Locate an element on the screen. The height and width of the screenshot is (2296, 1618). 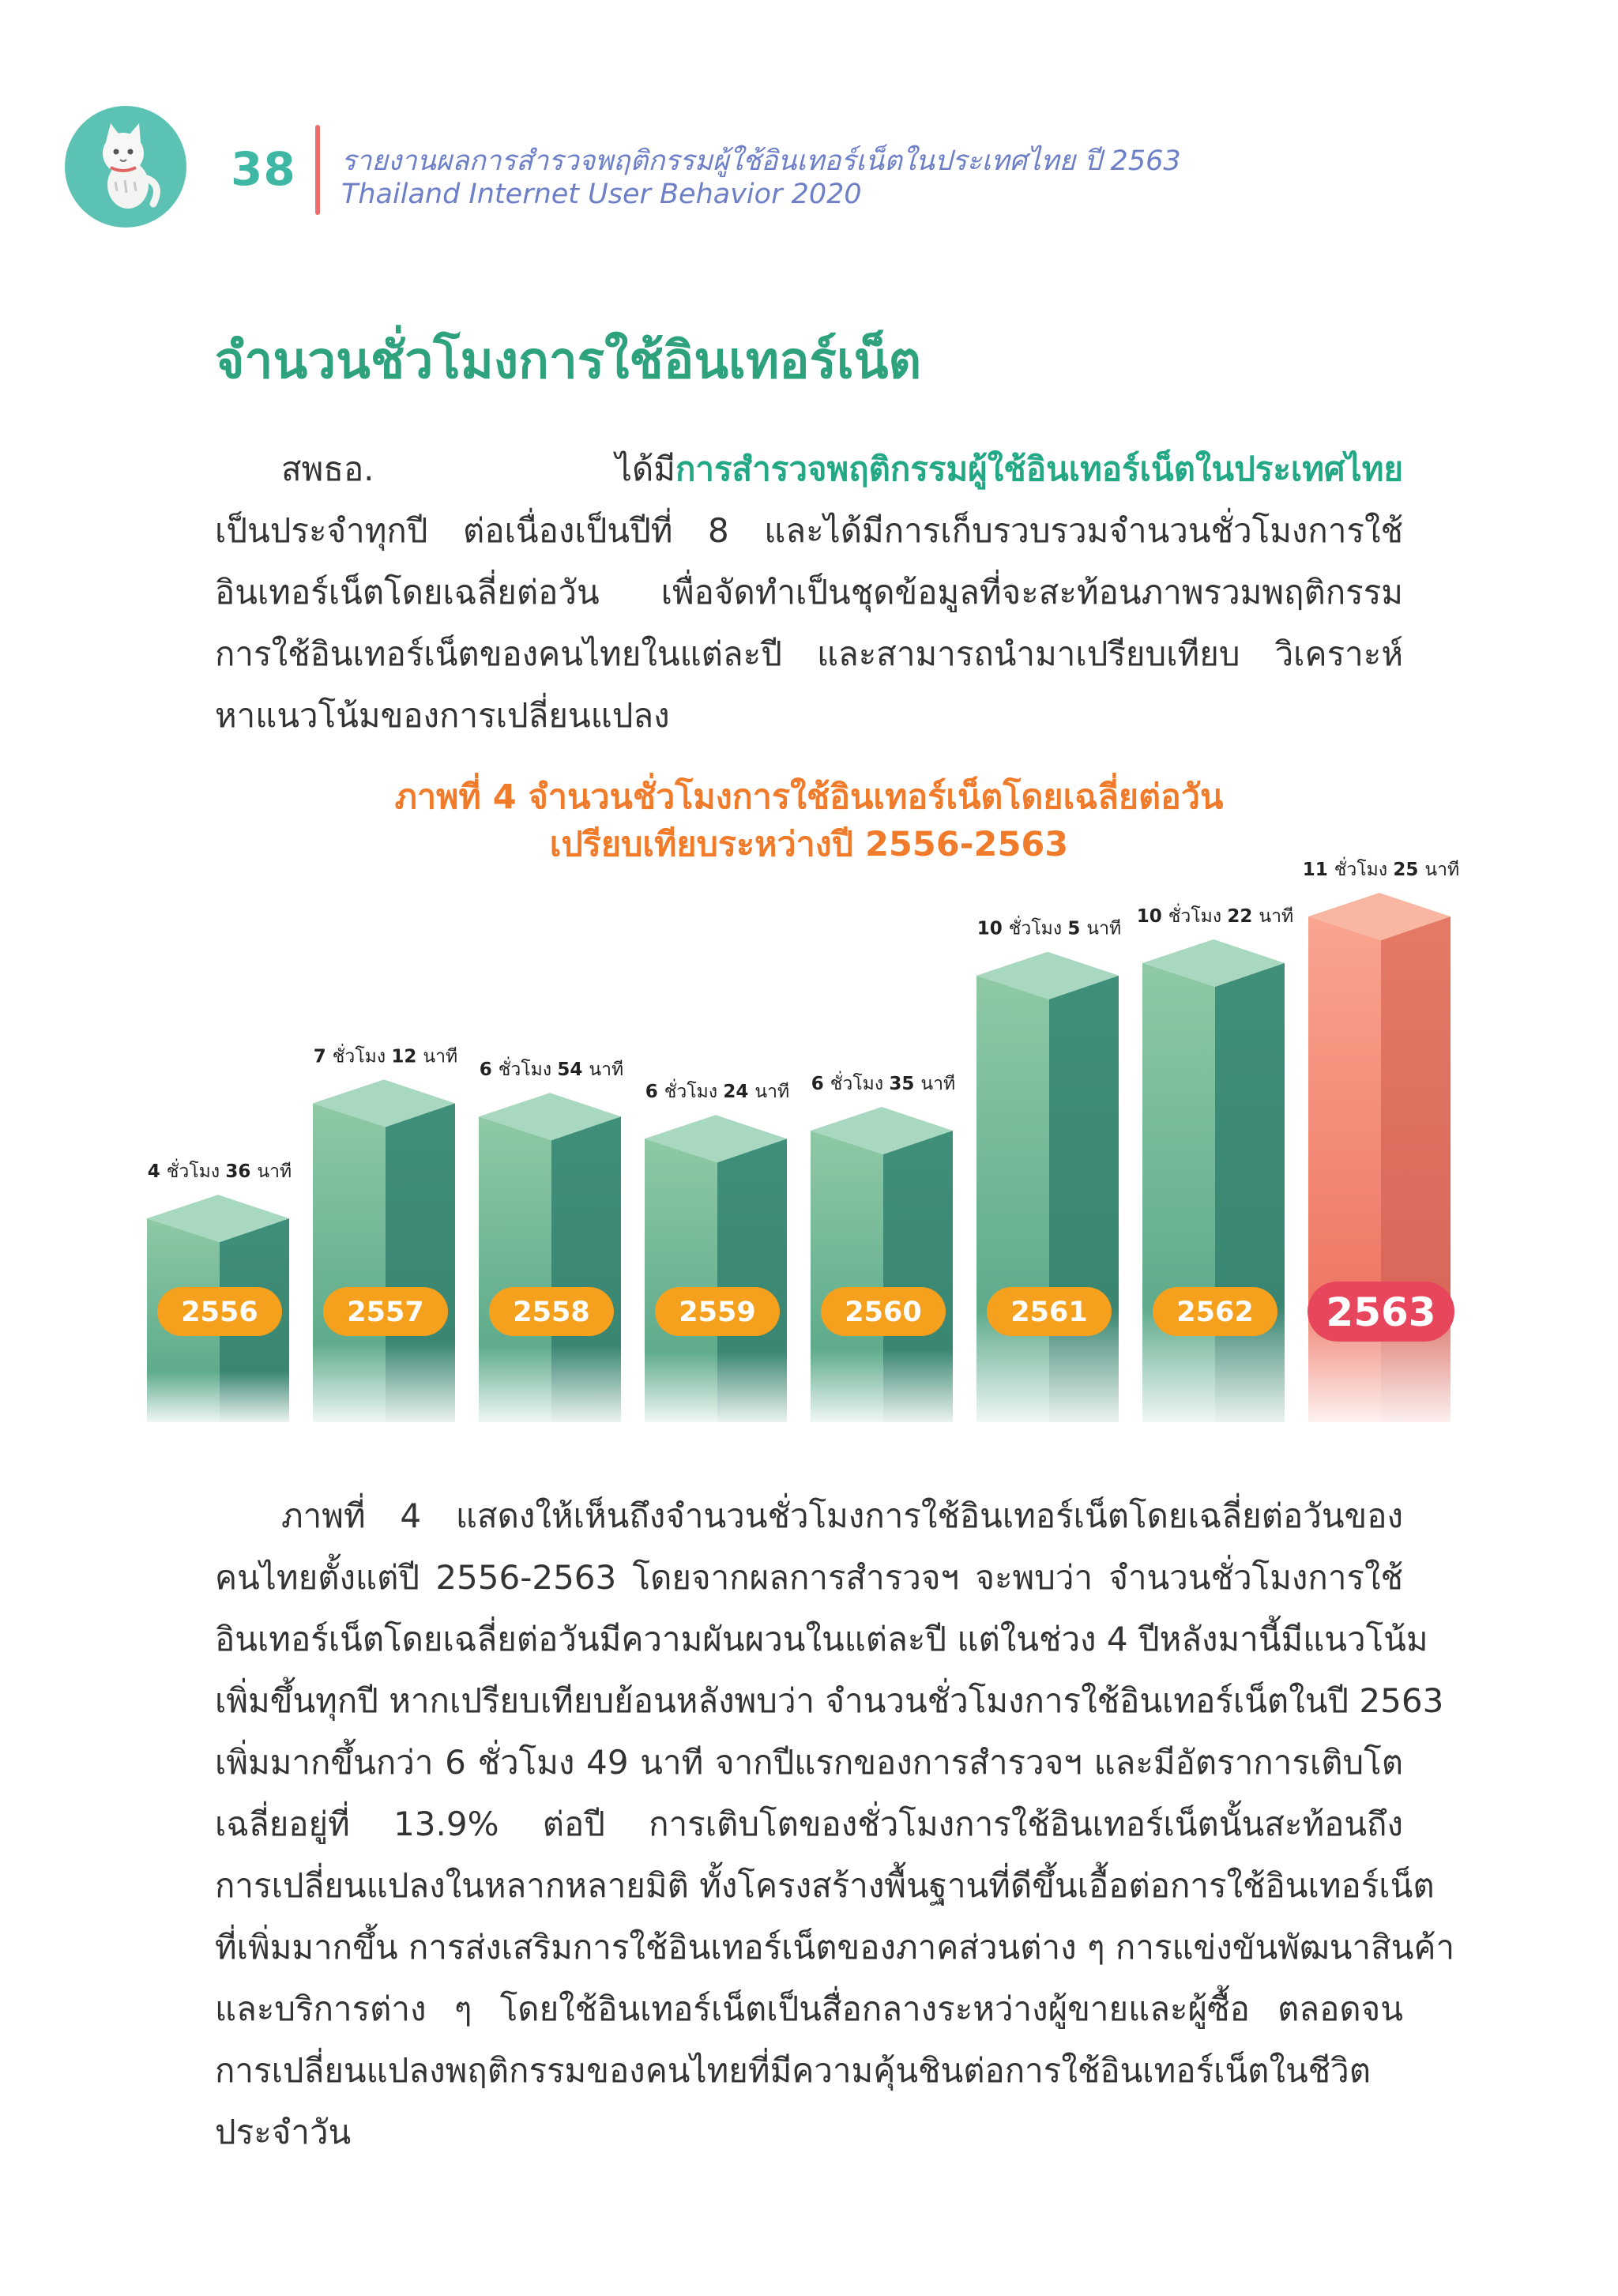
year-label: 2557 is located at coordinates (385, 1312).